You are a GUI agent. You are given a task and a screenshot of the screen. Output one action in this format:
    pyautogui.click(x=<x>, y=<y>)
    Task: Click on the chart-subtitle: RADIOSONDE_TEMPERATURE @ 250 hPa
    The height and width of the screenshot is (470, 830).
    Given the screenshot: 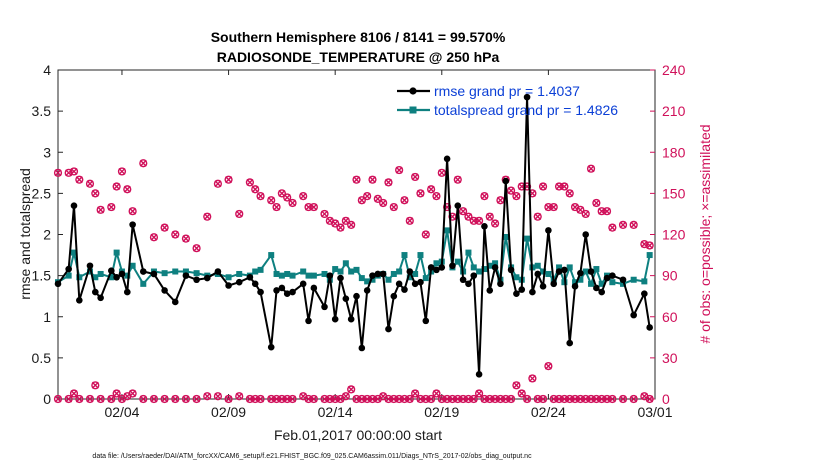 What is the action you would take?
    pyautogui.click(x=358, y=57)
    